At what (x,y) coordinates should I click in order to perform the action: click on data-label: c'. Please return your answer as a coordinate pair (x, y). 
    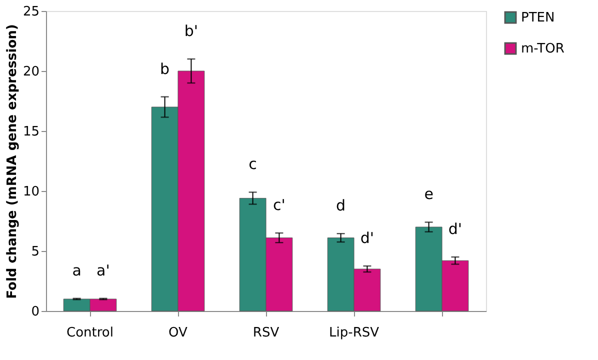
    Looking at the image, I should click on (279, 205).